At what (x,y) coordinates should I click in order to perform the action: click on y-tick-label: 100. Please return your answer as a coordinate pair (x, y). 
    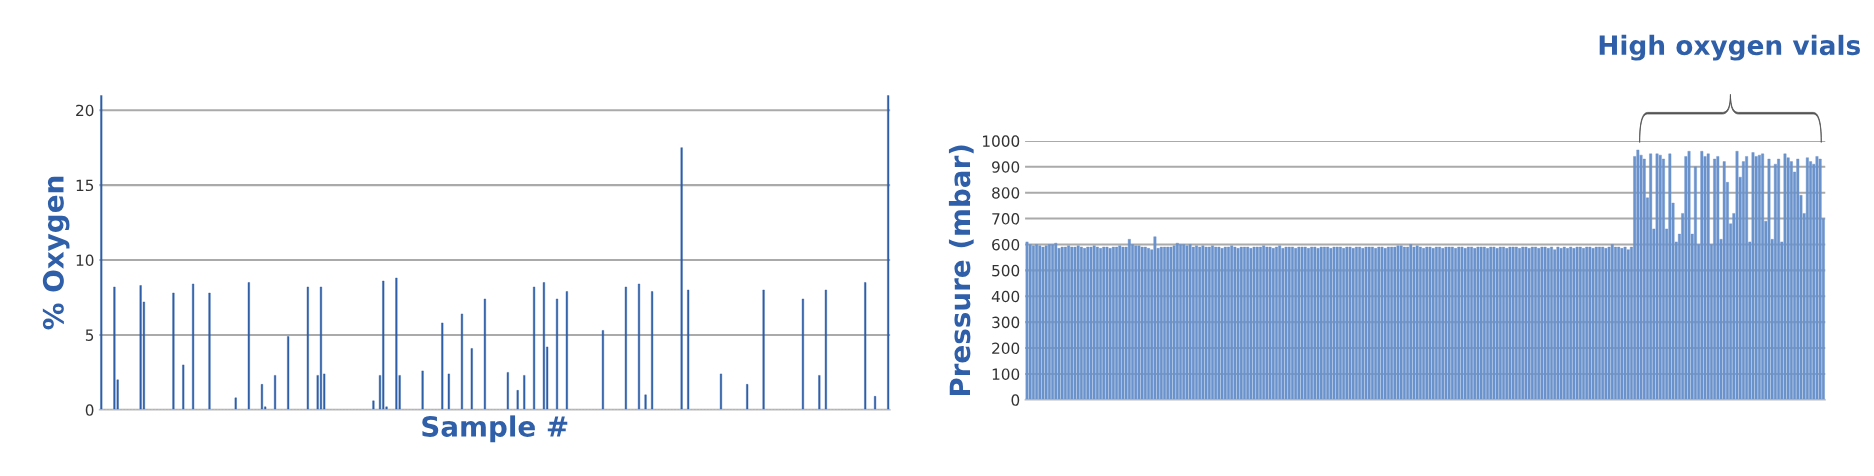
    Looking at the image, I should click on (1006, 374).